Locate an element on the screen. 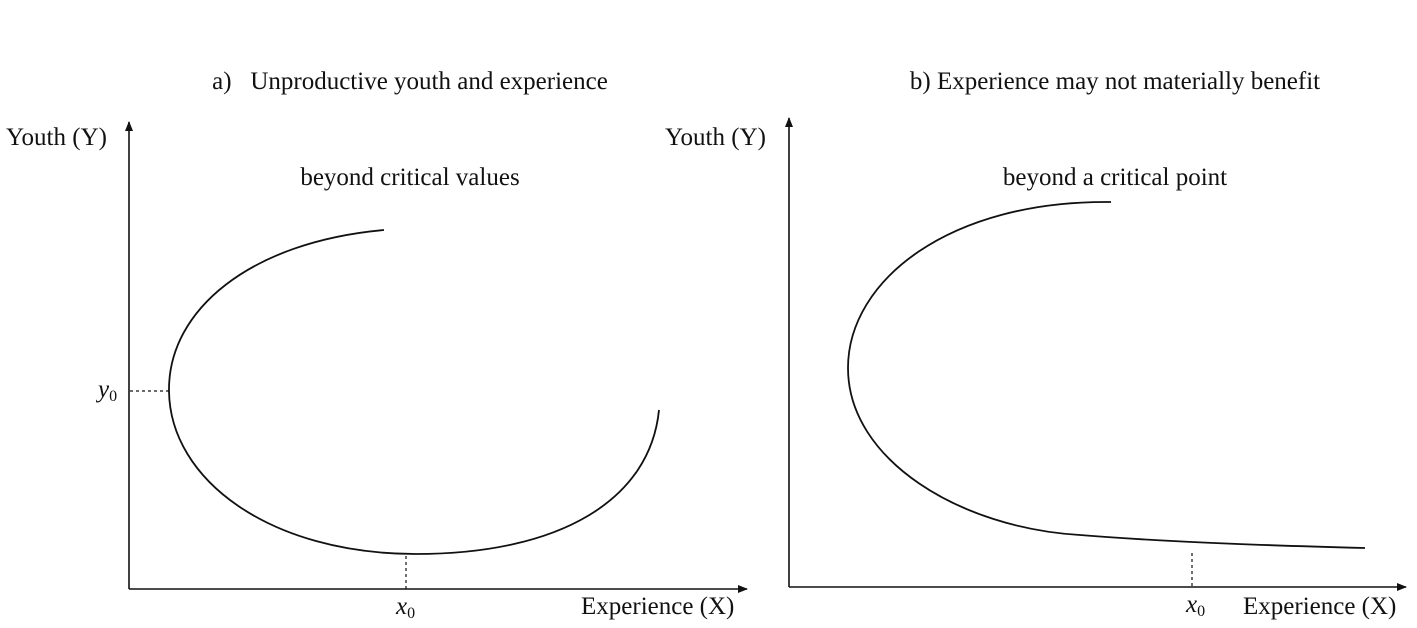  panel-a-y0-label: y0 is located at coordinates (107, 393).